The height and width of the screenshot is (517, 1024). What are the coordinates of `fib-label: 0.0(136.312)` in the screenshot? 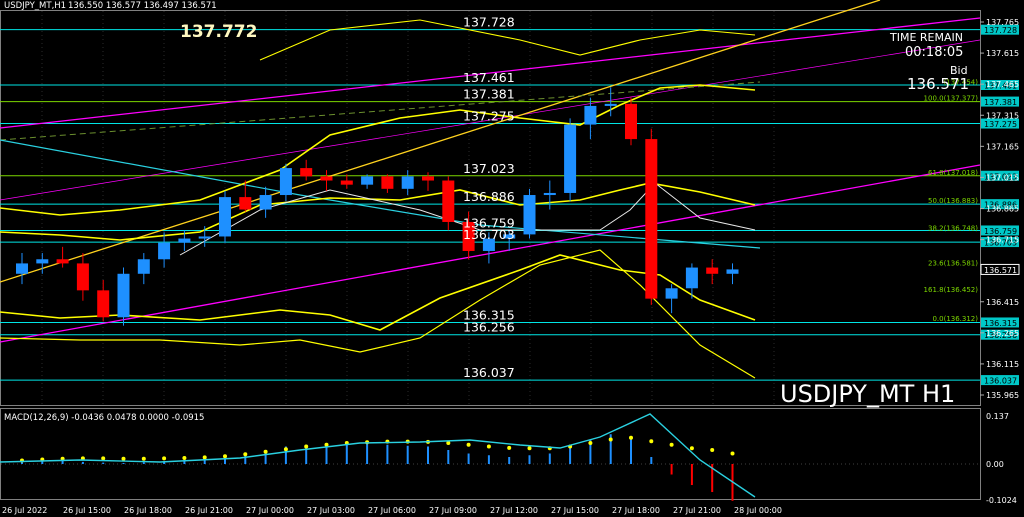 It's located at (955, 319).